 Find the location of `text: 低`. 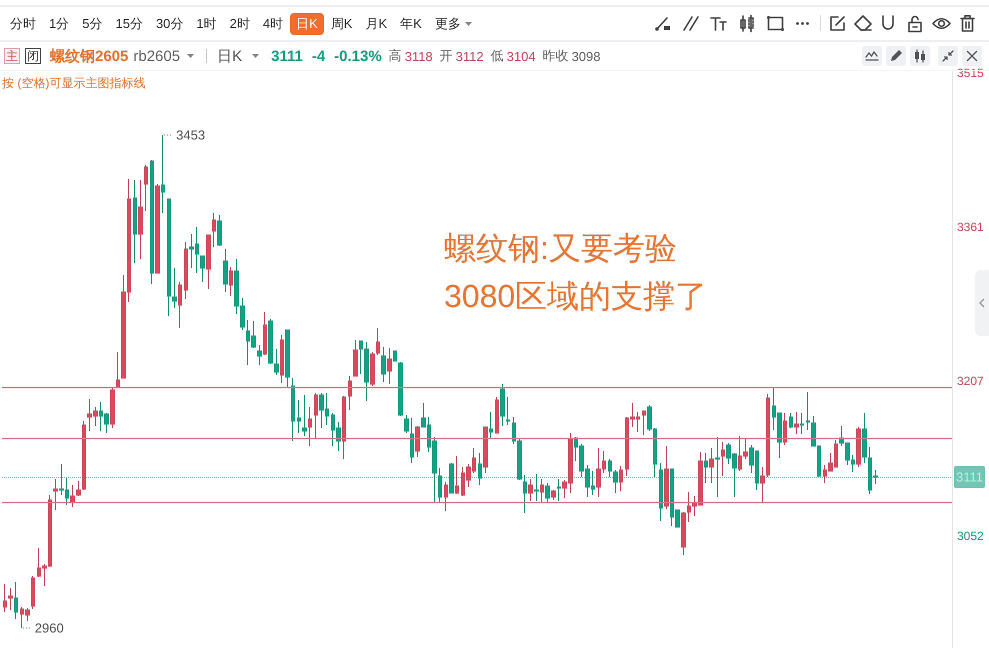

text: 低 is located at coordinates (497, 56).